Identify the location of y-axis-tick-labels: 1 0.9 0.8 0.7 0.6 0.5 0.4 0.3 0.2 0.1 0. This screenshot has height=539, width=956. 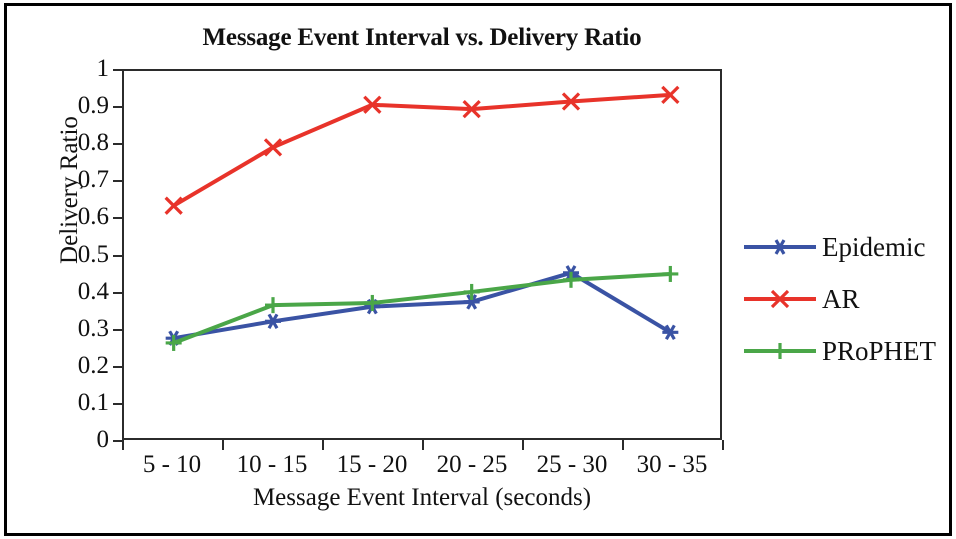
(77, 254).